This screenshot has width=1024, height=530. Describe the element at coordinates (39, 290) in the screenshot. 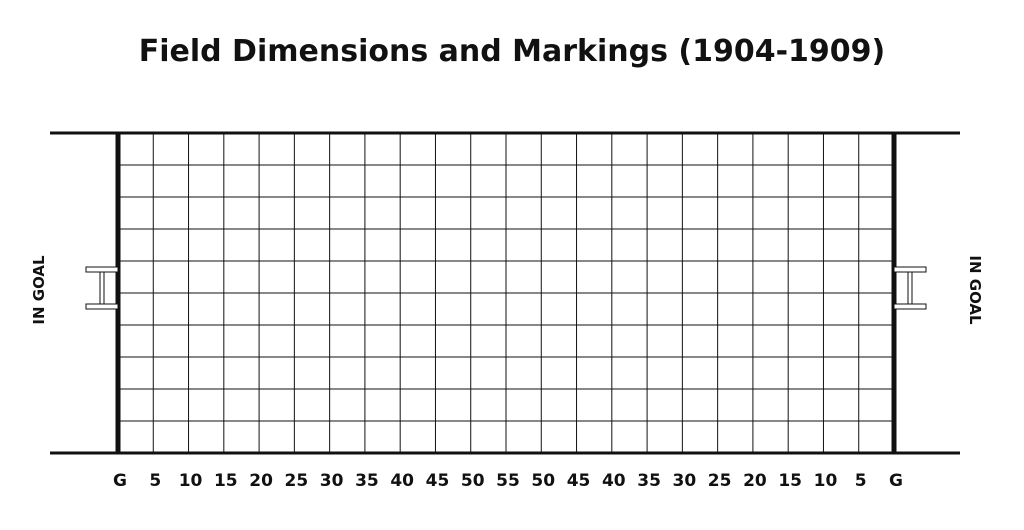

I see `left-in-goal-label: IN GOAL` at that location.